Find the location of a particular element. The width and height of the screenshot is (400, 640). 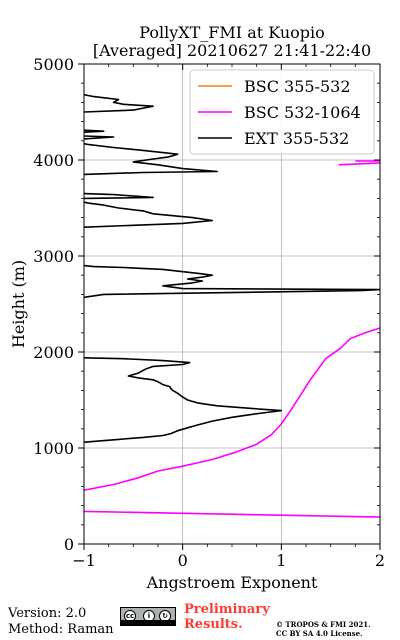

x-tick-label: −1 is located at coordinates (84, 560).